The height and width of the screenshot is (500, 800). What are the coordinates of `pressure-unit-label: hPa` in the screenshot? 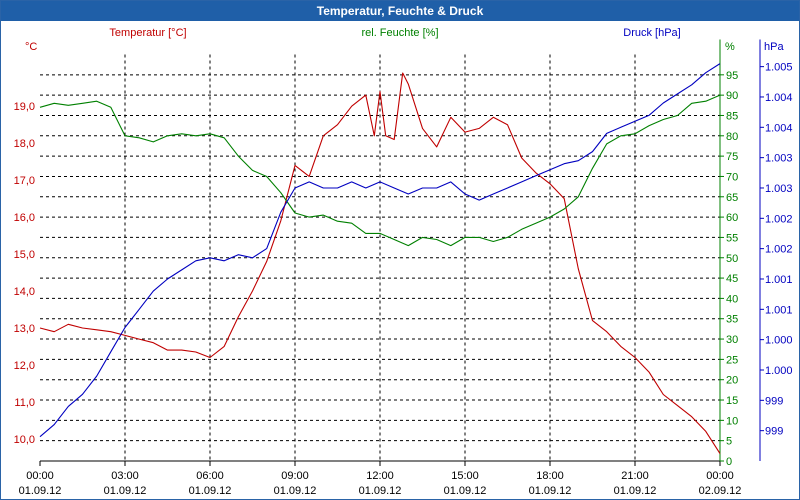 It's located at (774, 47).